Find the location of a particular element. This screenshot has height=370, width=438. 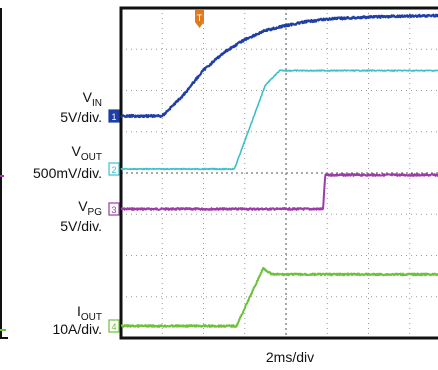

label-vpg: VPG 5V/div. is located at coordinates (81, 216).